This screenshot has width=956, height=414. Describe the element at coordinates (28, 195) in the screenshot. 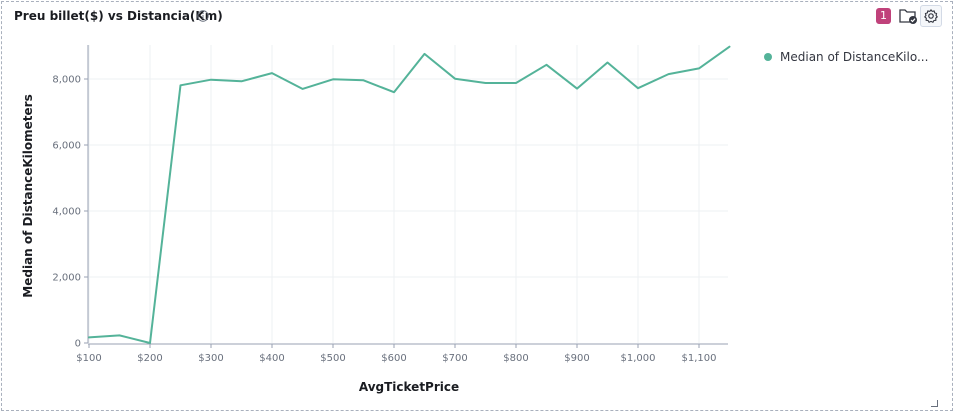

I see `y-axis-title: Median of DistanceKilometers` at that location.